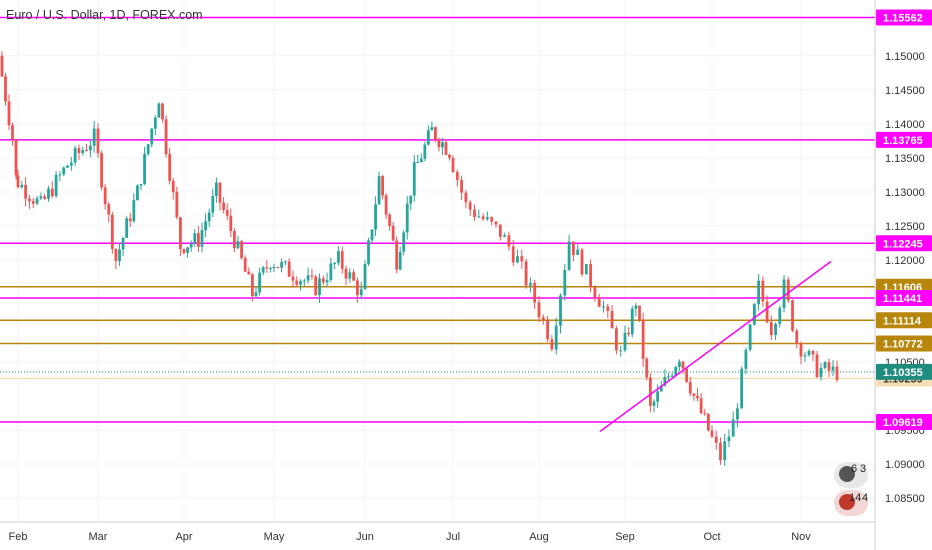 This screenshot has height=550, width=932. Describe the element at coordinates (904, 298) in the screenshot. I see `level-price-tag: 1.11441` at that location.